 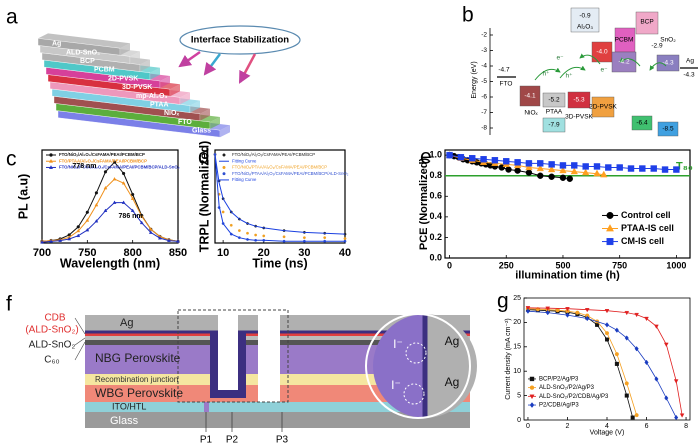 I want to click on y-tick-label: 0.8, so click(x=435, y=175).